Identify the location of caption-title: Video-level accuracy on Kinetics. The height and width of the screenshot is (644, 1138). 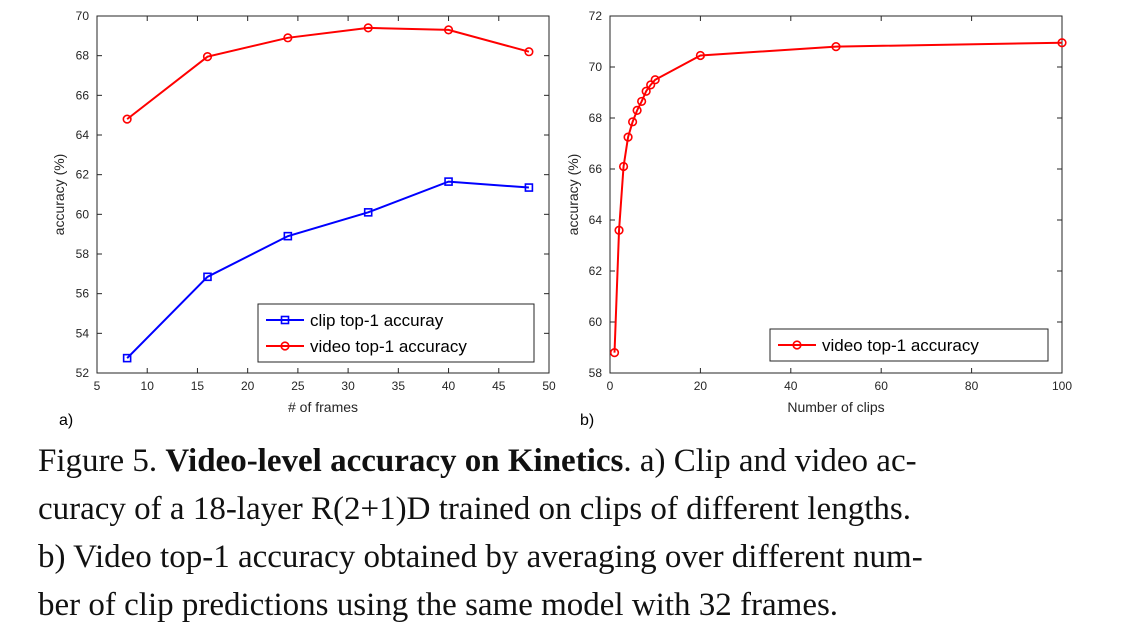
(394, 461).